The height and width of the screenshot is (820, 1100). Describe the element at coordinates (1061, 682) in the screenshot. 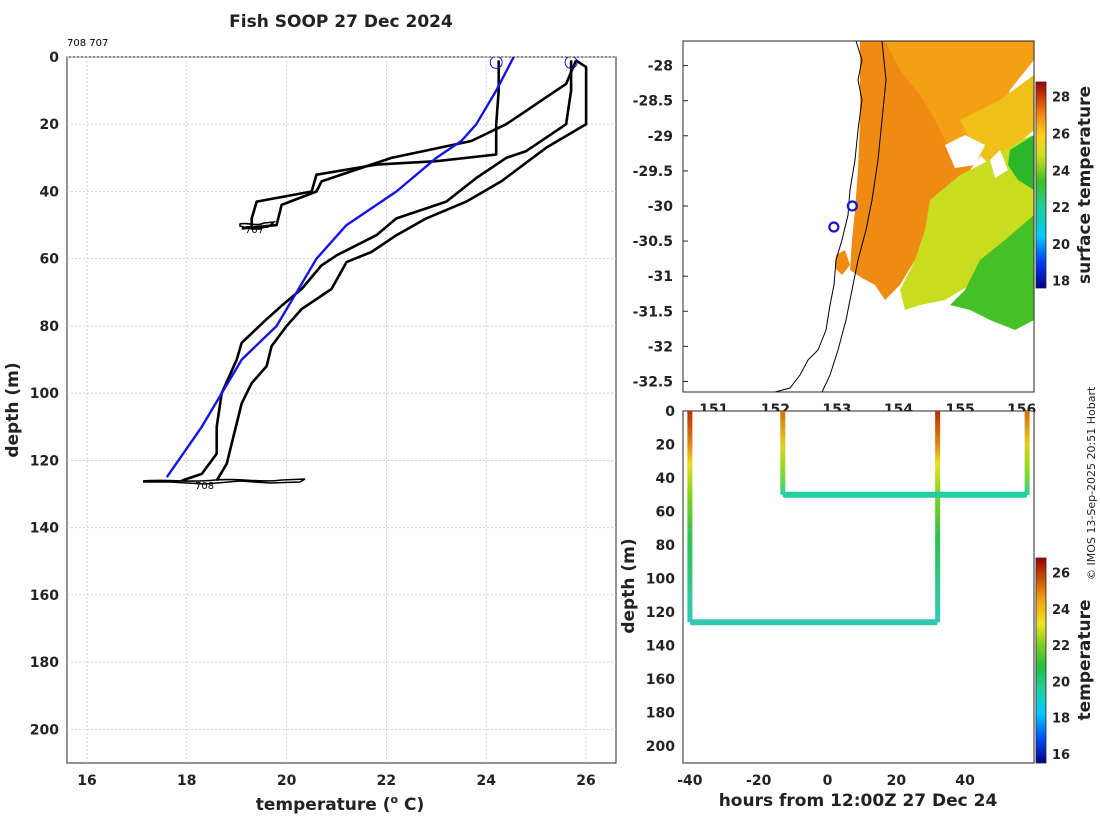

I see `temperature-colorbar-tick-label: 20` at that location.